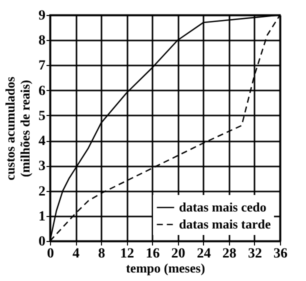 This screenshot has width=306, height=281. What do you see at coordinates (281, 254) in the screenshot?
I see `x-tick-label: 36` at bounding box center [281, 254].